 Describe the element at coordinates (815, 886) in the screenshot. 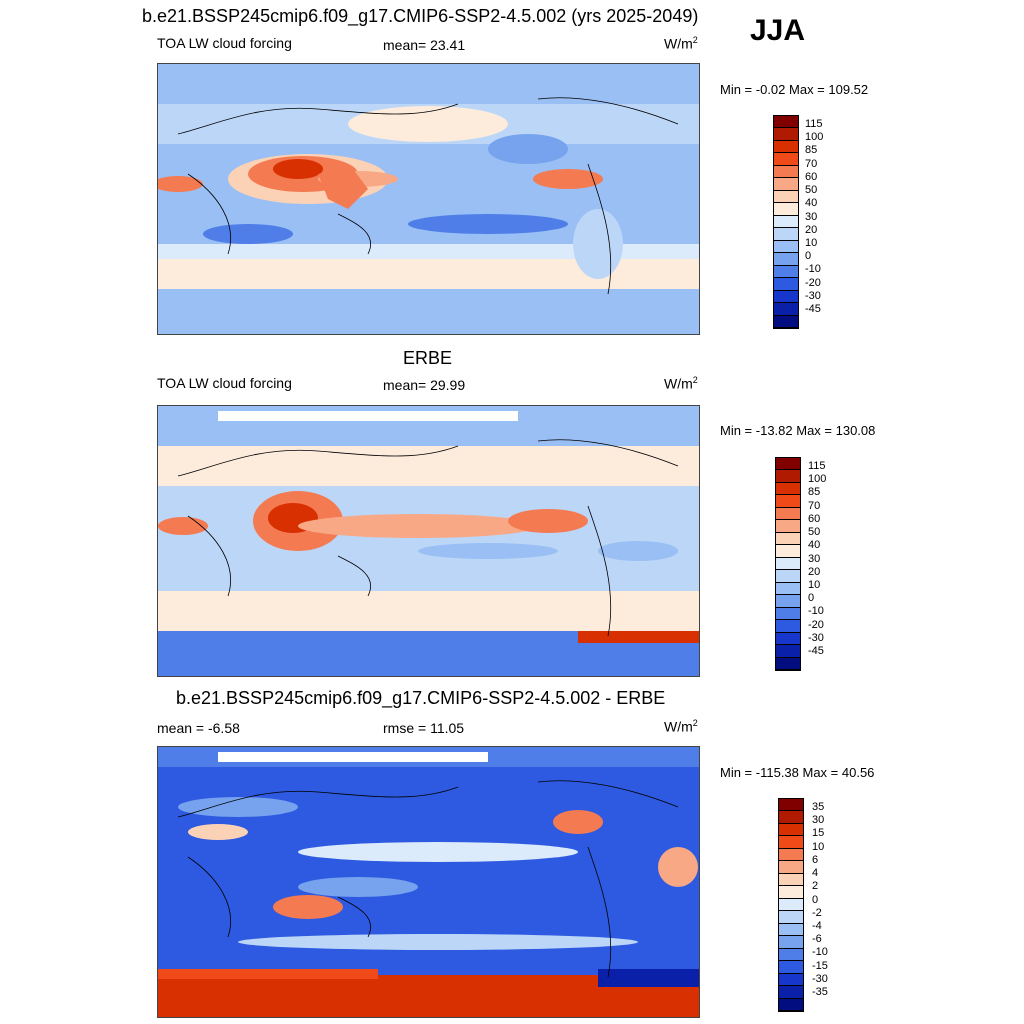

I see `colorbar-tick-label: 2` at that location.